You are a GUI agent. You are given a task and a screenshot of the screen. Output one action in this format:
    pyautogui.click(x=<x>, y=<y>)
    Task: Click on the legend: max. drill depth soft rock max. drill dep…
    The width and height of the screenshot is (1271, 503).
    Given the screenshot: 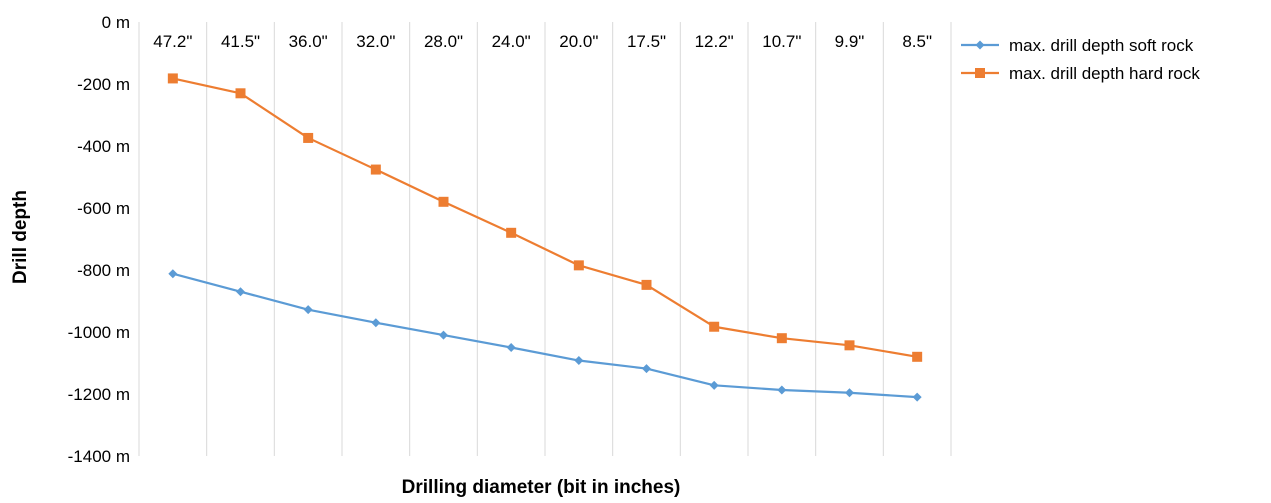 What is the action you would take?
    pyautogui.click(x=1080, y=59)
    